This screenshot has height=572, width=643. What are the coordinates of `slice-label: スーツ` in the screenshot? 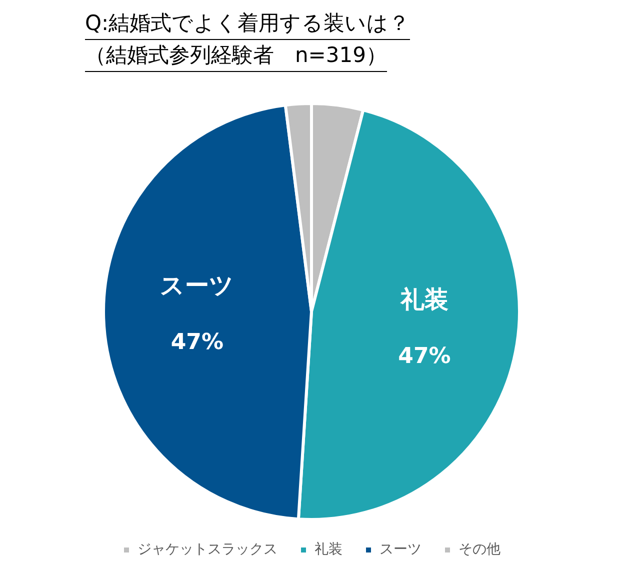 It's located at (197, 285).